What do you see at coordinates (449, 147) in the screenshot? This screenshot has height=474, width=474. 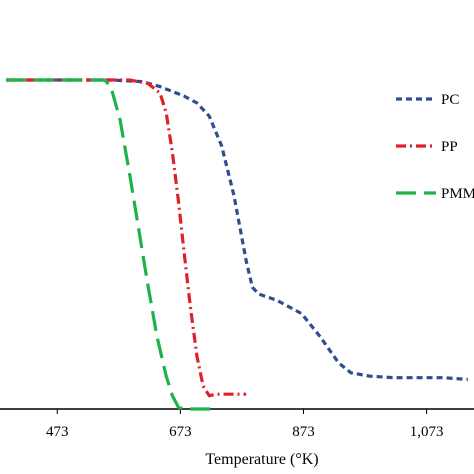 I see `legend-label: PP` at bounding box center [449, 147].